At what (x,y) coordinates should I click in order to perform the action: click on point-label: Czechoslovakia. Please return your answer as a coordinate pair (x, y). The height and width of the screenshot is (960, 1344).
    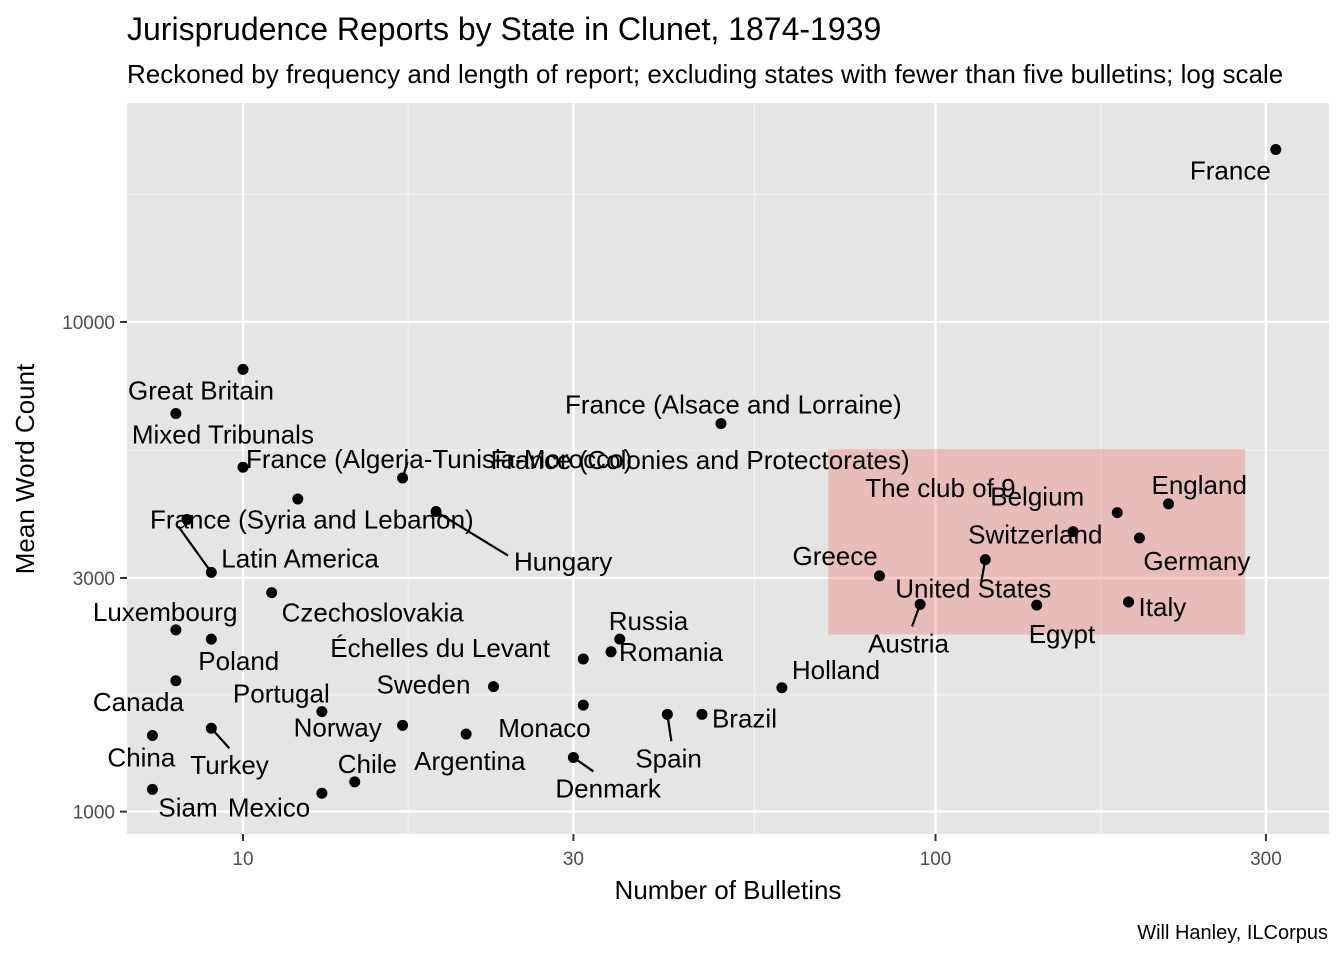
    Looking at the image, I should click on (373, 613).